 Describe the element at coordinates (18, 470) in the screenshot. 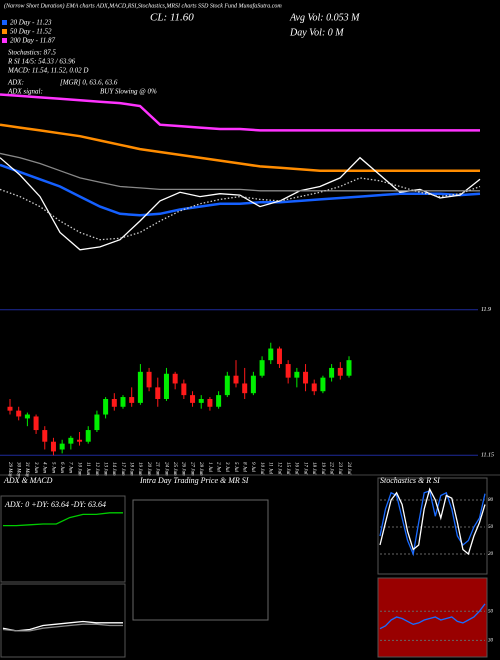

I see `x-tick-label: 30 May` at that location.